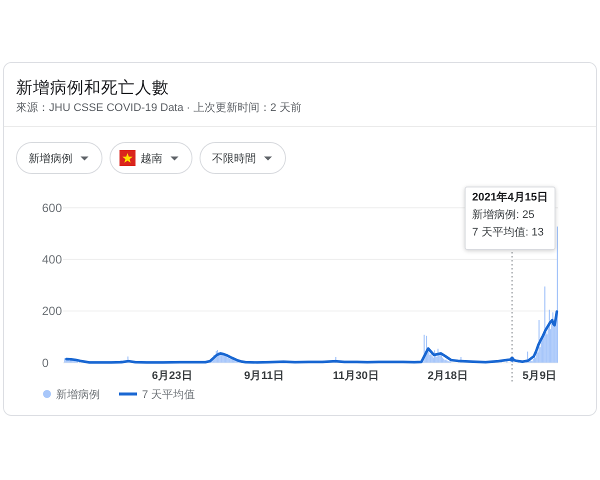 The height and width of the screenshot is (480, 600). What do you see at coordinates (448, 376) in the screenshot?
I see `x-tick-label: 2月18日` at bounding box center [448, 376].